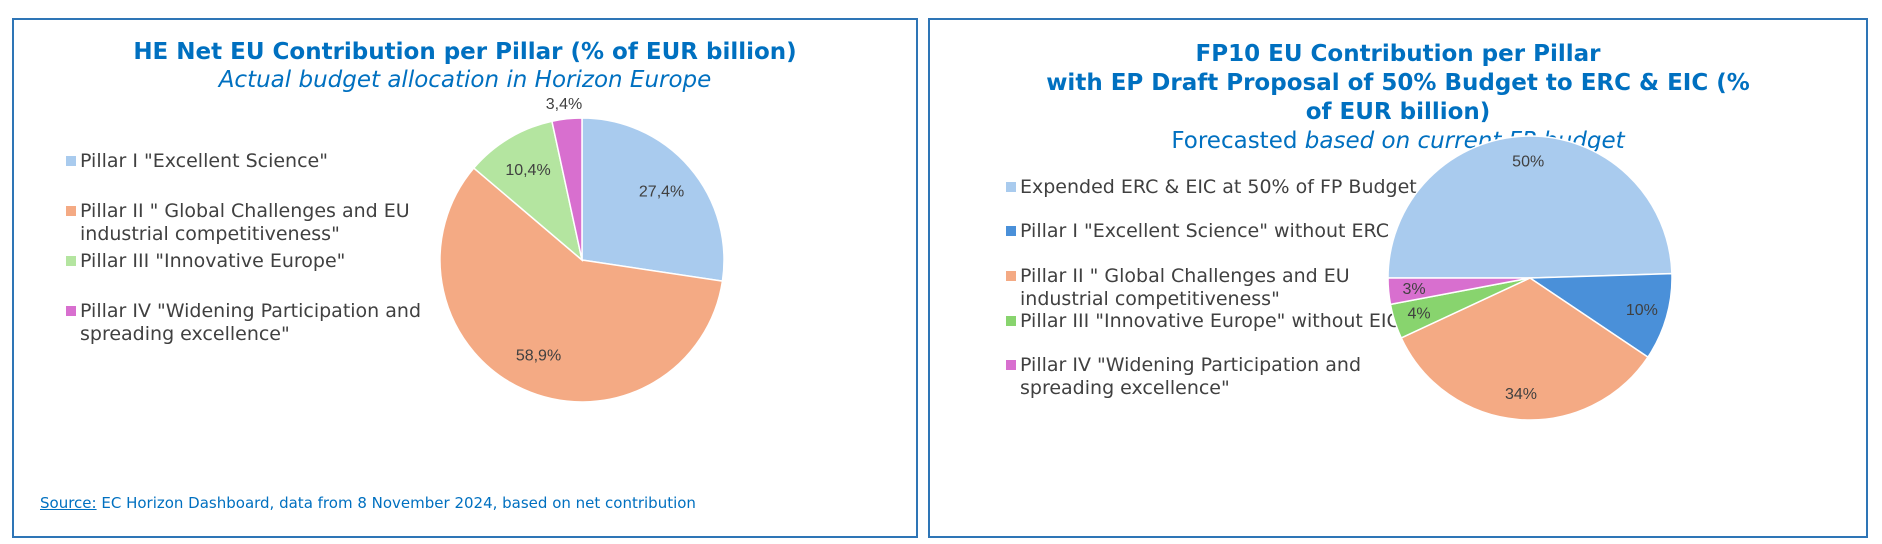  What do you see at coordinates (1414, 289) in the screenshot?
I see `pie-slice-label: 3%` at bounding box center [1414, 289].